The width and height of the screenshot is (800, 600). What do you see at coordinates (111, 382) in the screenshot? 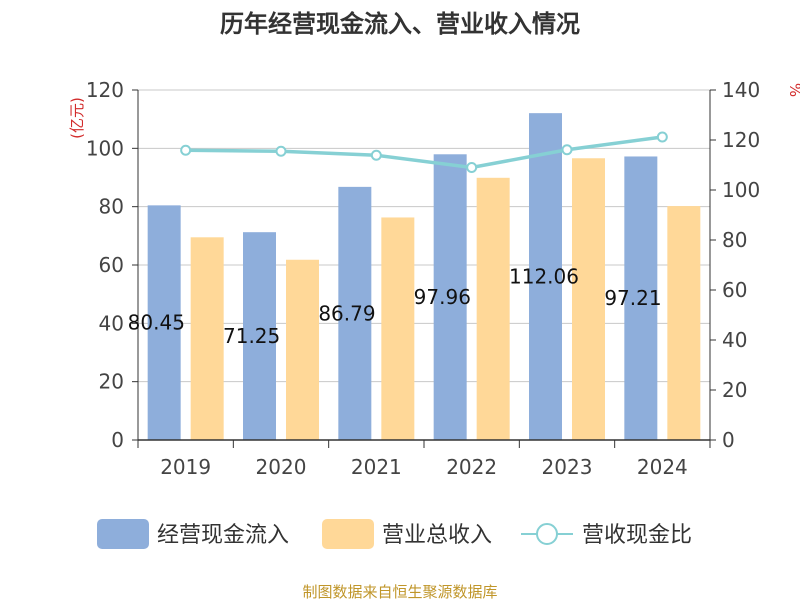
I see `y-left-tick-label: 20` at bounding box center [111, 382].